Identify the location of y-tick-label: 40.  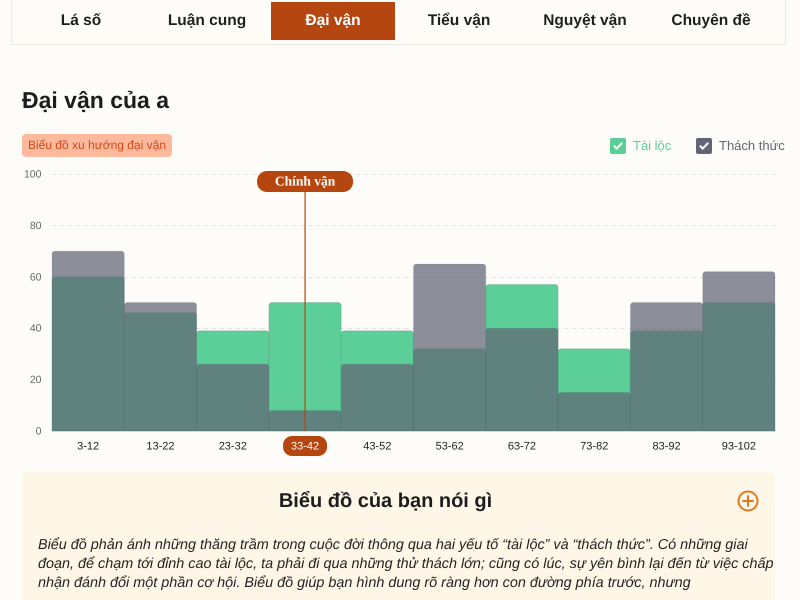
(36, 328).